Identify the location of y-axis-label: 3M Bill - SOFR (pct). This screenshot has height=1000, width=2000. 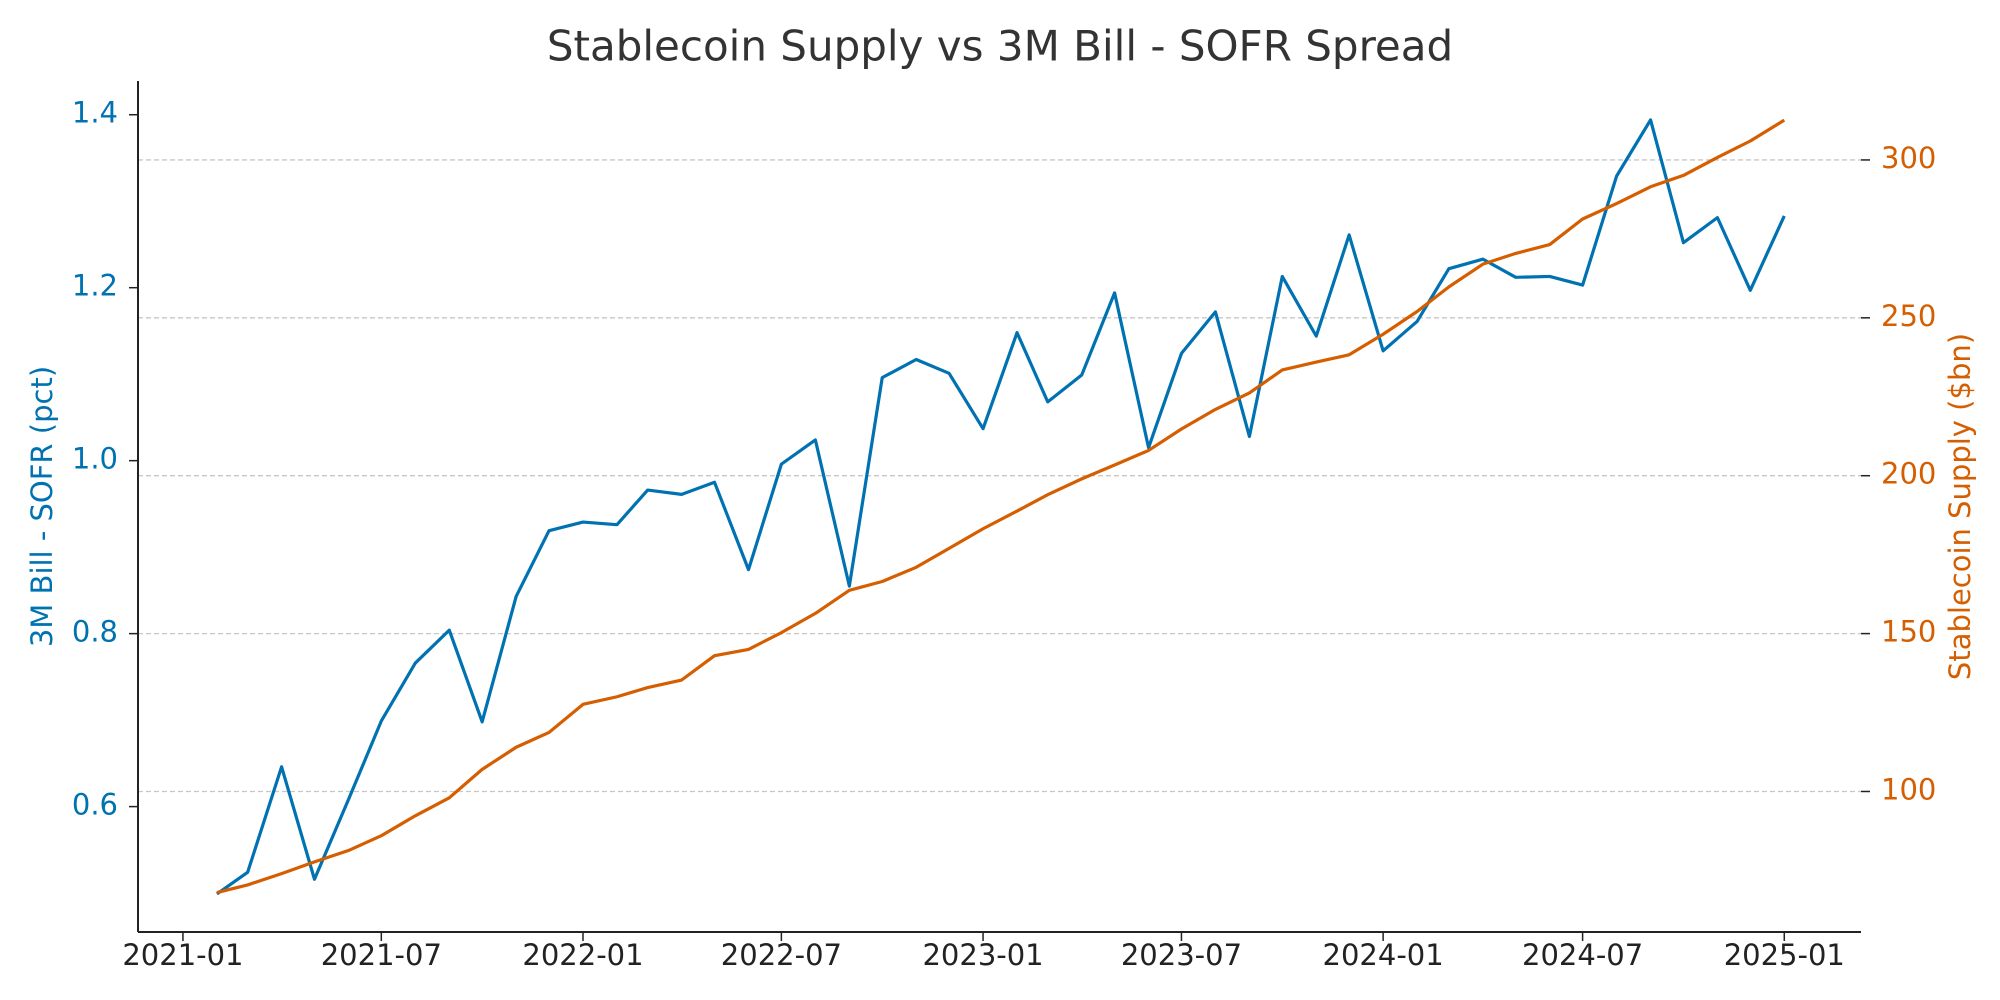
(42, 506).